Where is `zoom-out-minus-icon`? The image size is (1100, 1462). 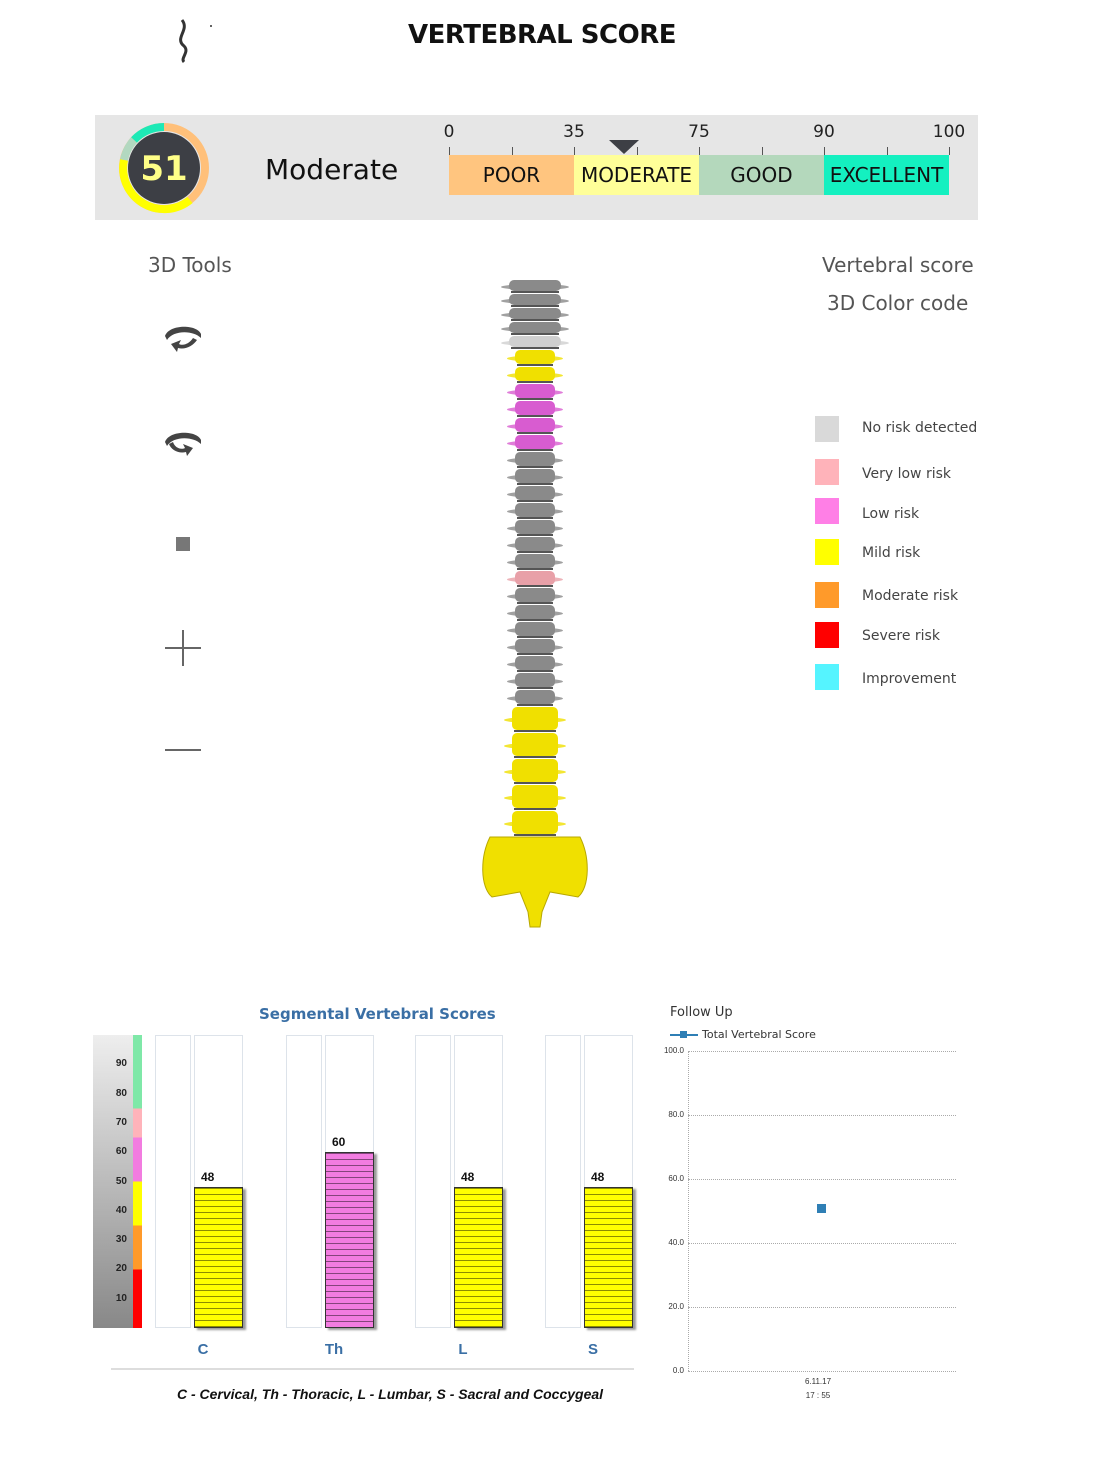
zoom-out-minus-icon is located at coordinates (183, 750).